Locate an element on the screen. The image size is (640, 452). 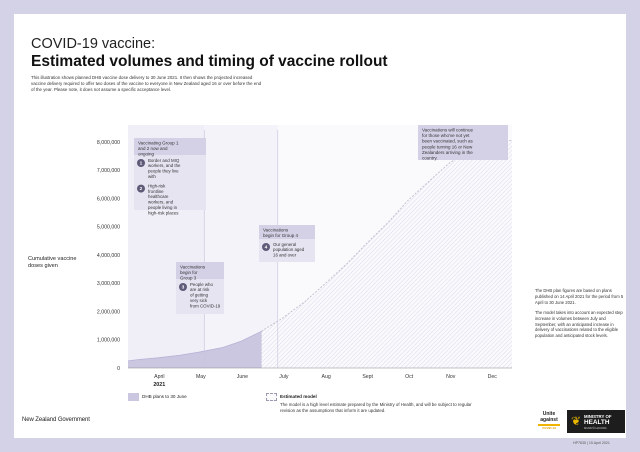
moh-emblem-icon: ❦ is located at coordinates (576, 421).